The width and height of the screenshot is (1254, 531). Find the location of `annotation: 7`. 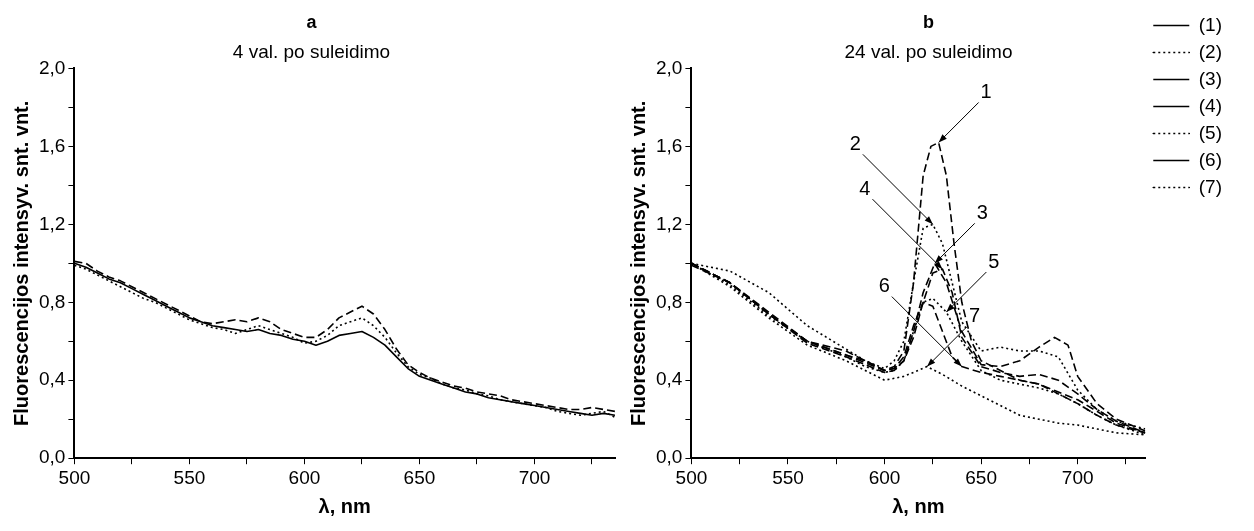

annotation: 7 is located at coordinates (975, 315).